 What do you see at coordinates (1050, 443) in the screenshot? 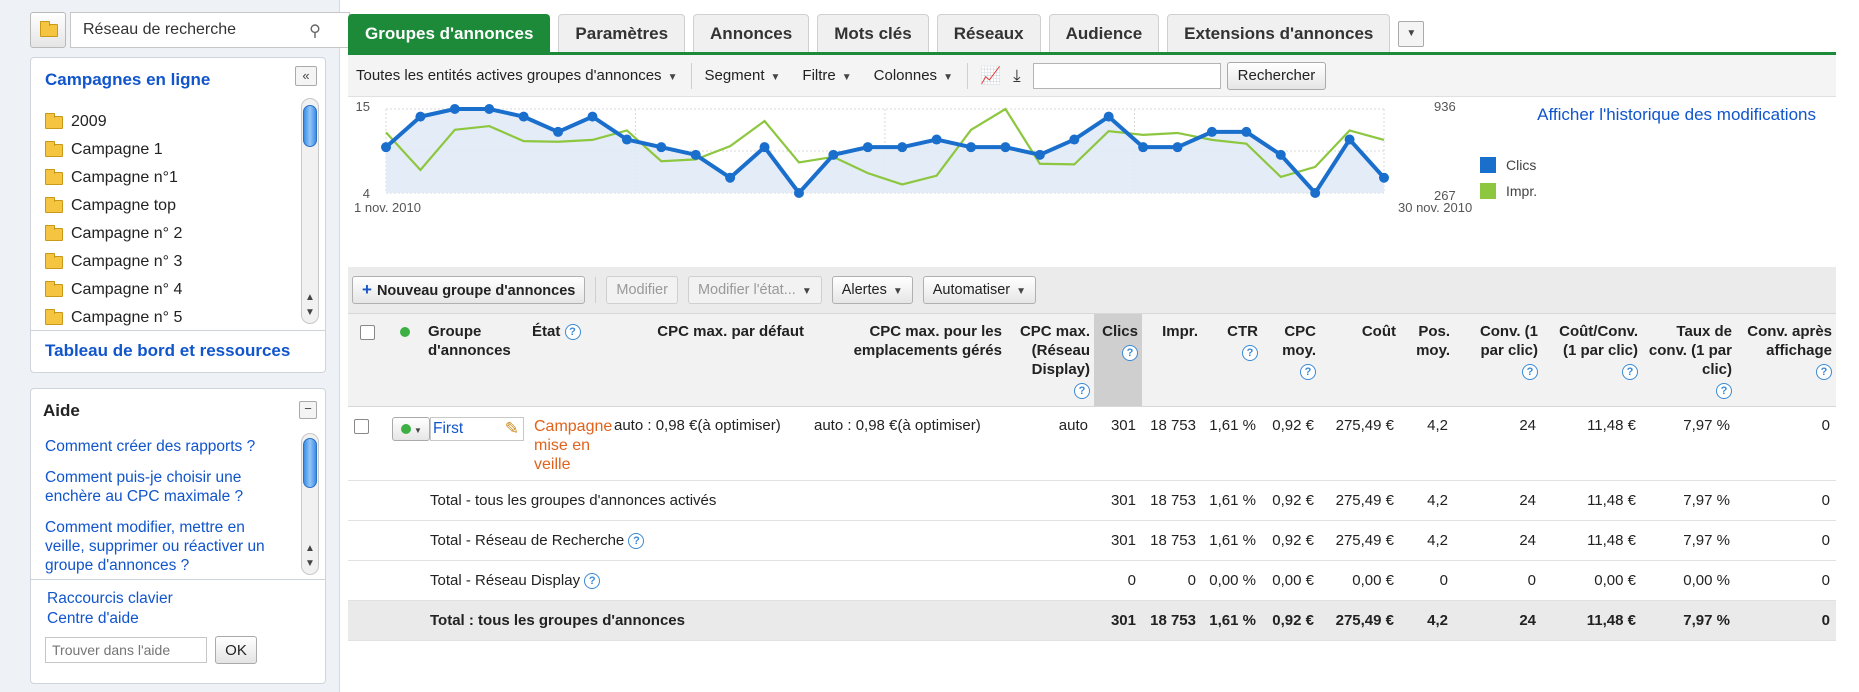
I see `cpc-display-cell: auto` at bounding box center [1050, 443].